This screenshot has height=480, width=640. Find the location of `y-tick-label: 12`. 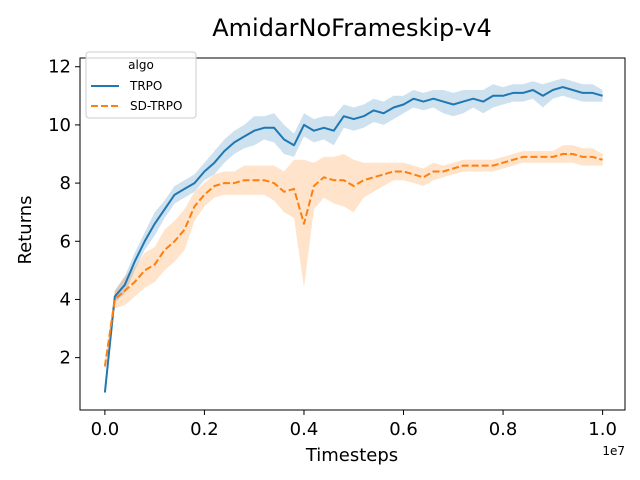

y-tick-label: 12 is located at coordinates (59, 67).